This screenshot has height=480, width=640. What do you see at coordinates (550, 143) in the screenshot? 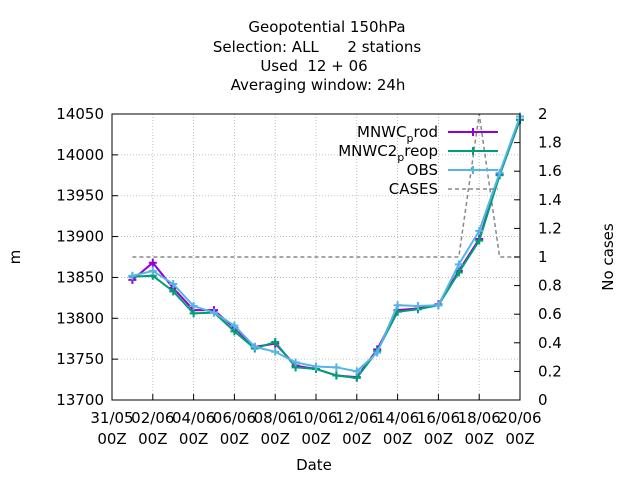
I see `y2-tick-label: 1.8` at bounding box center [550, 143].